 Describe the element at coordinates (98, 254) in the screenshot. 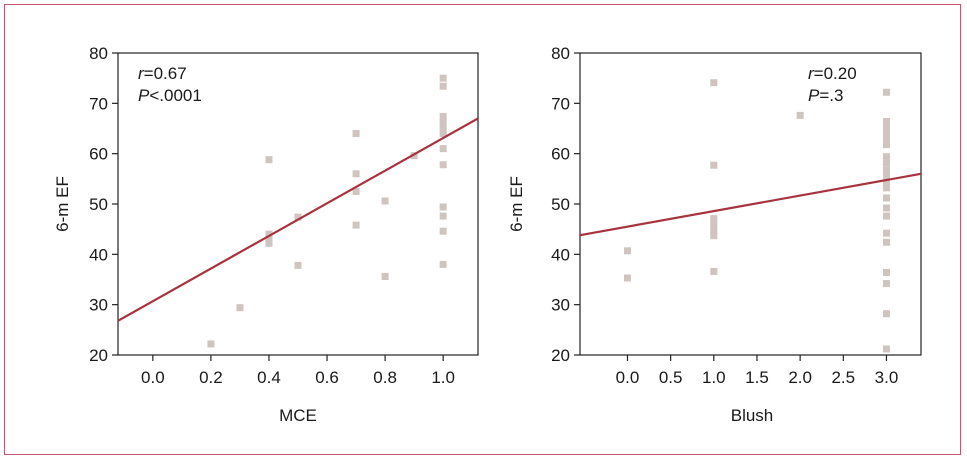

I see `mce-y-tick-label: 40` at that location.